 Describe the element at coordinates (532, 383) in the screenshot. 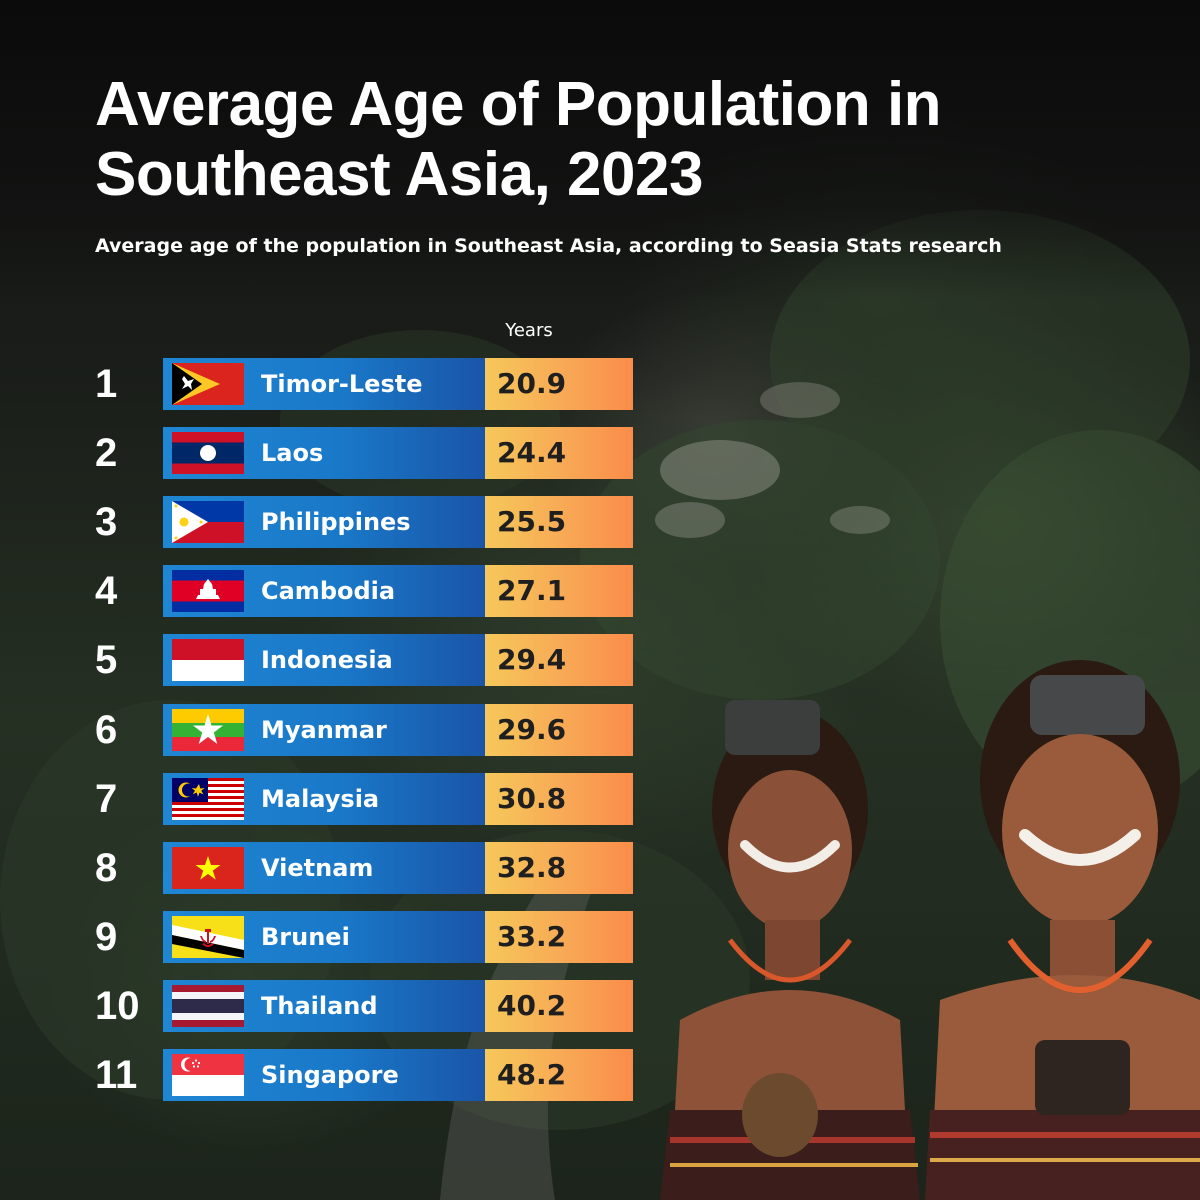

I see `value-label: 20.9` at that location.